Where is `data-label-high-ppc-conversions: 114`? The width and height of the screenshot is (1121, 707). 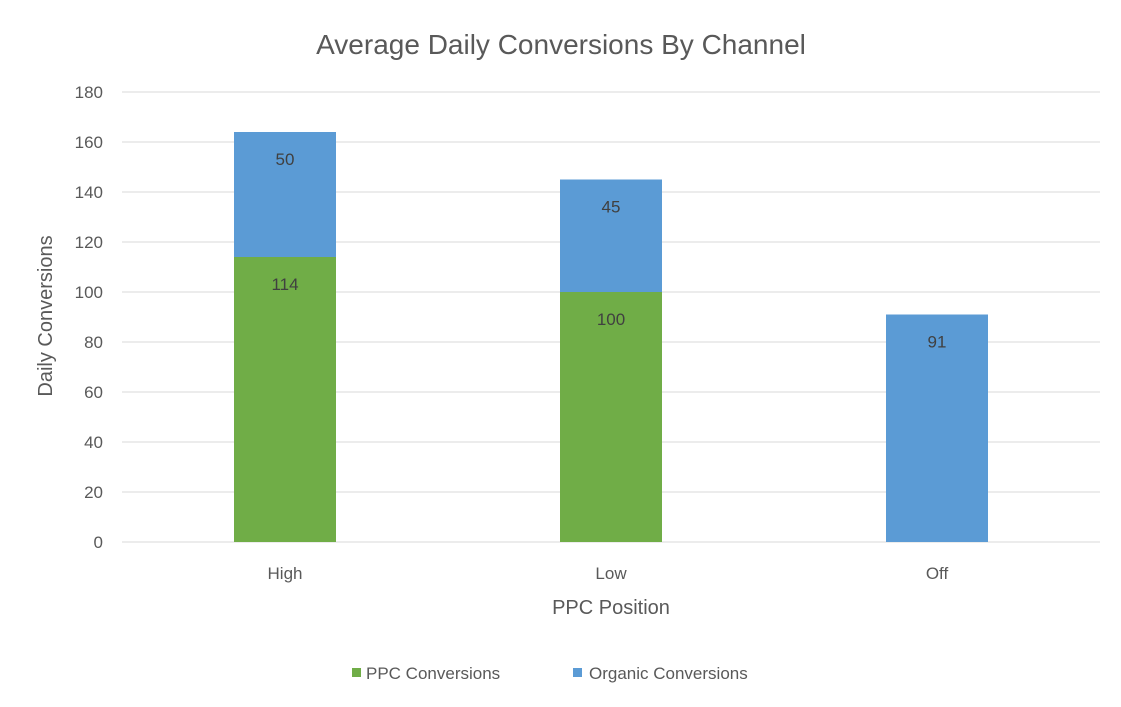 data-label-high-ppc-conversions: 114 is located at coordinates (284, 284).